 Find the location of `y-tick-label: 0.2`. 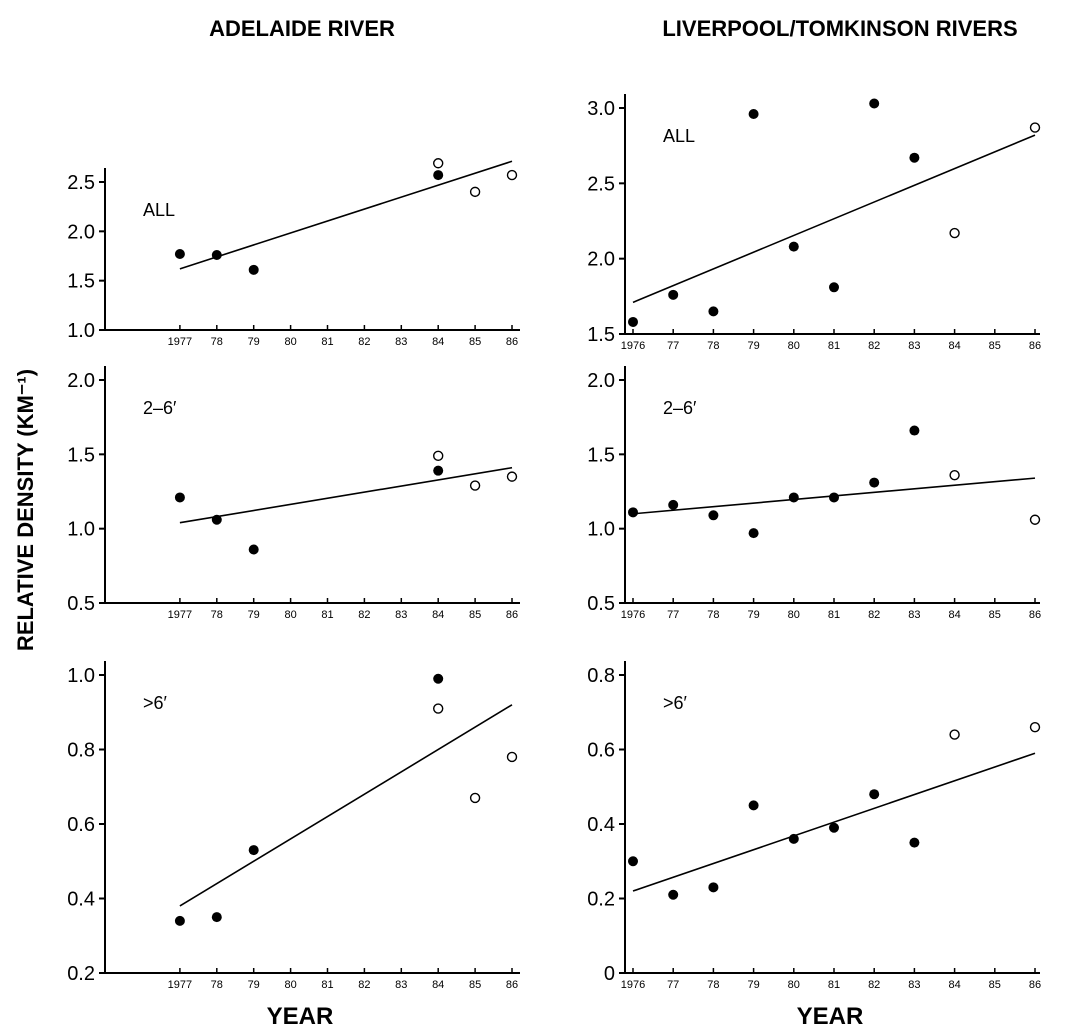

y-tick-label: 0.2 is located at coordinates (601, 900).